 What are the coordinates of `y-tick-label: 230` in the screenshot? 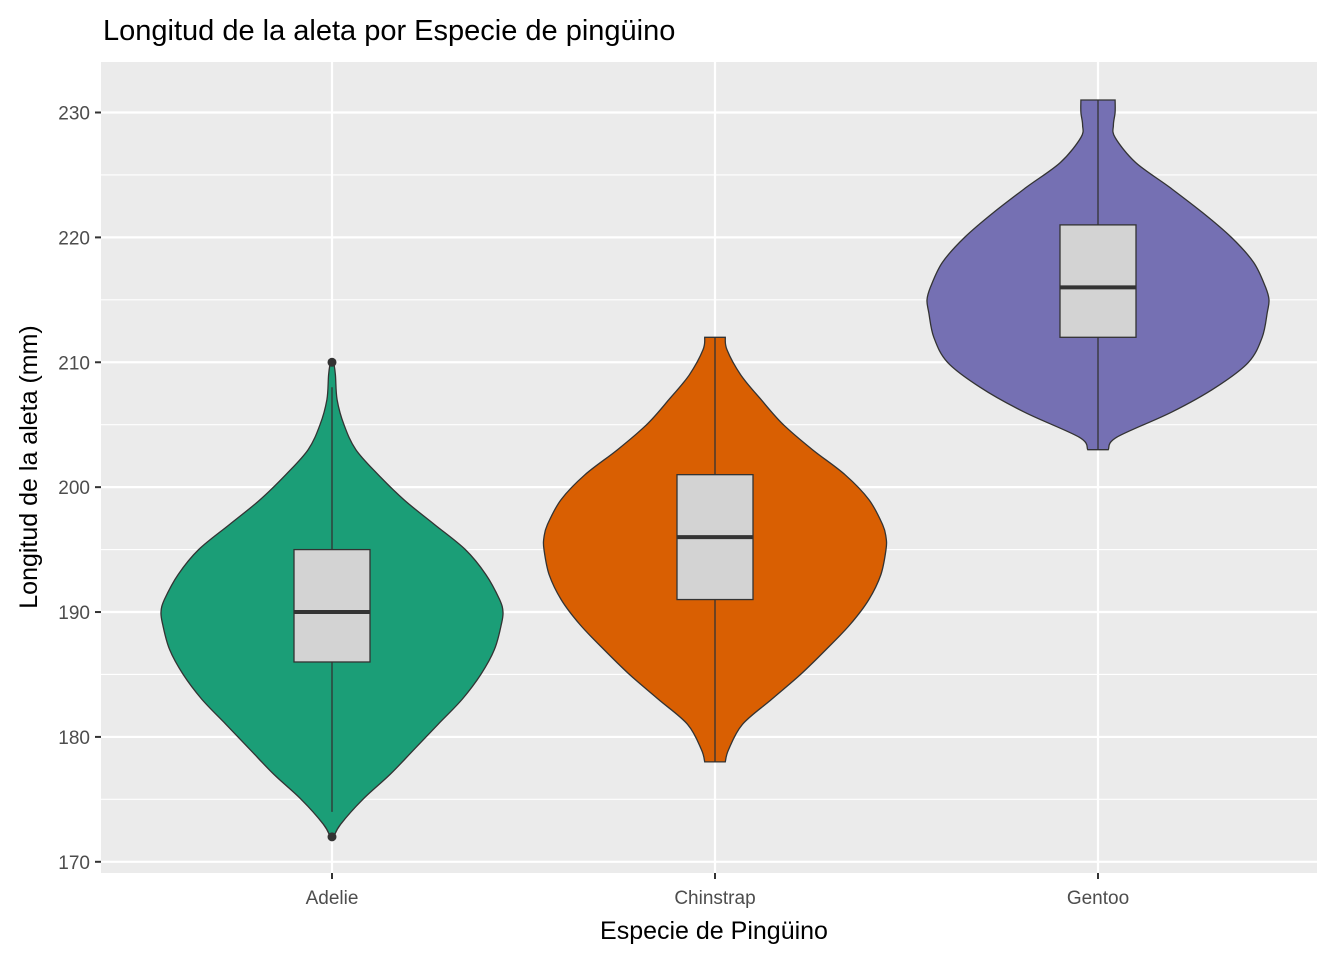 It's located at (74, 114).